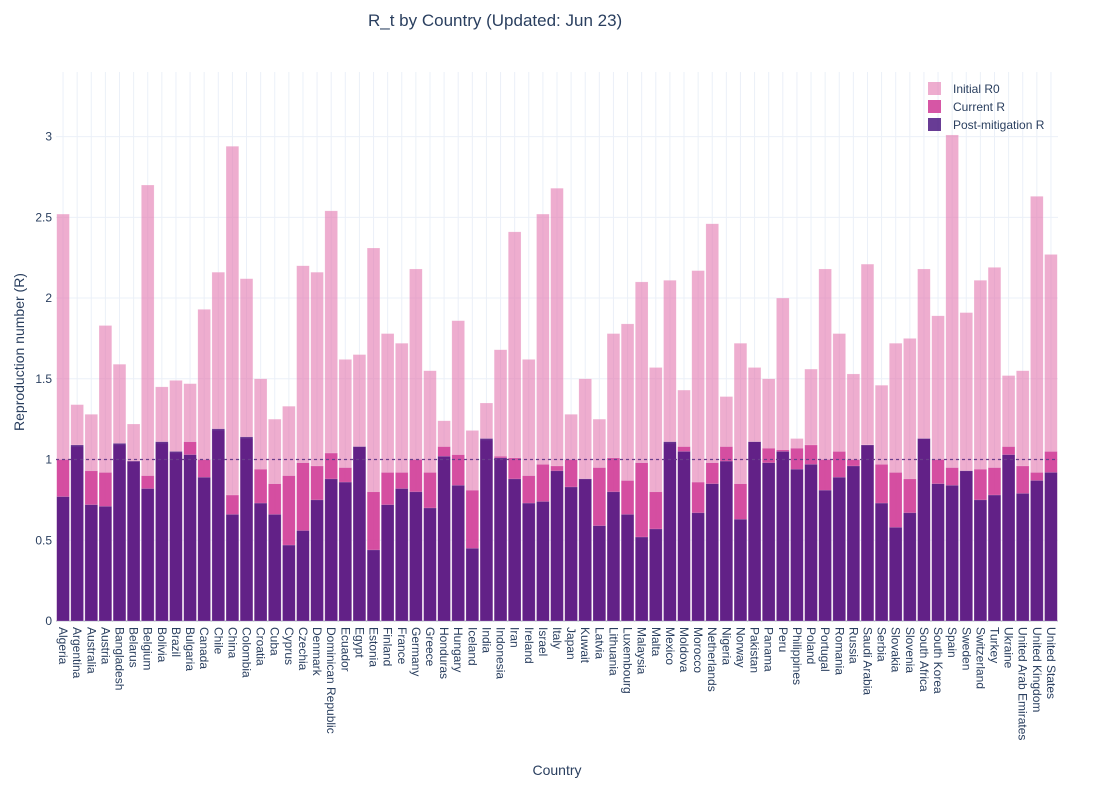 This screenshot has height=791, width=1100. Describe the element at coordinates (627, 568) in the screenshot. I see `bar-post-mitigation-r-luxembourg` at that location.